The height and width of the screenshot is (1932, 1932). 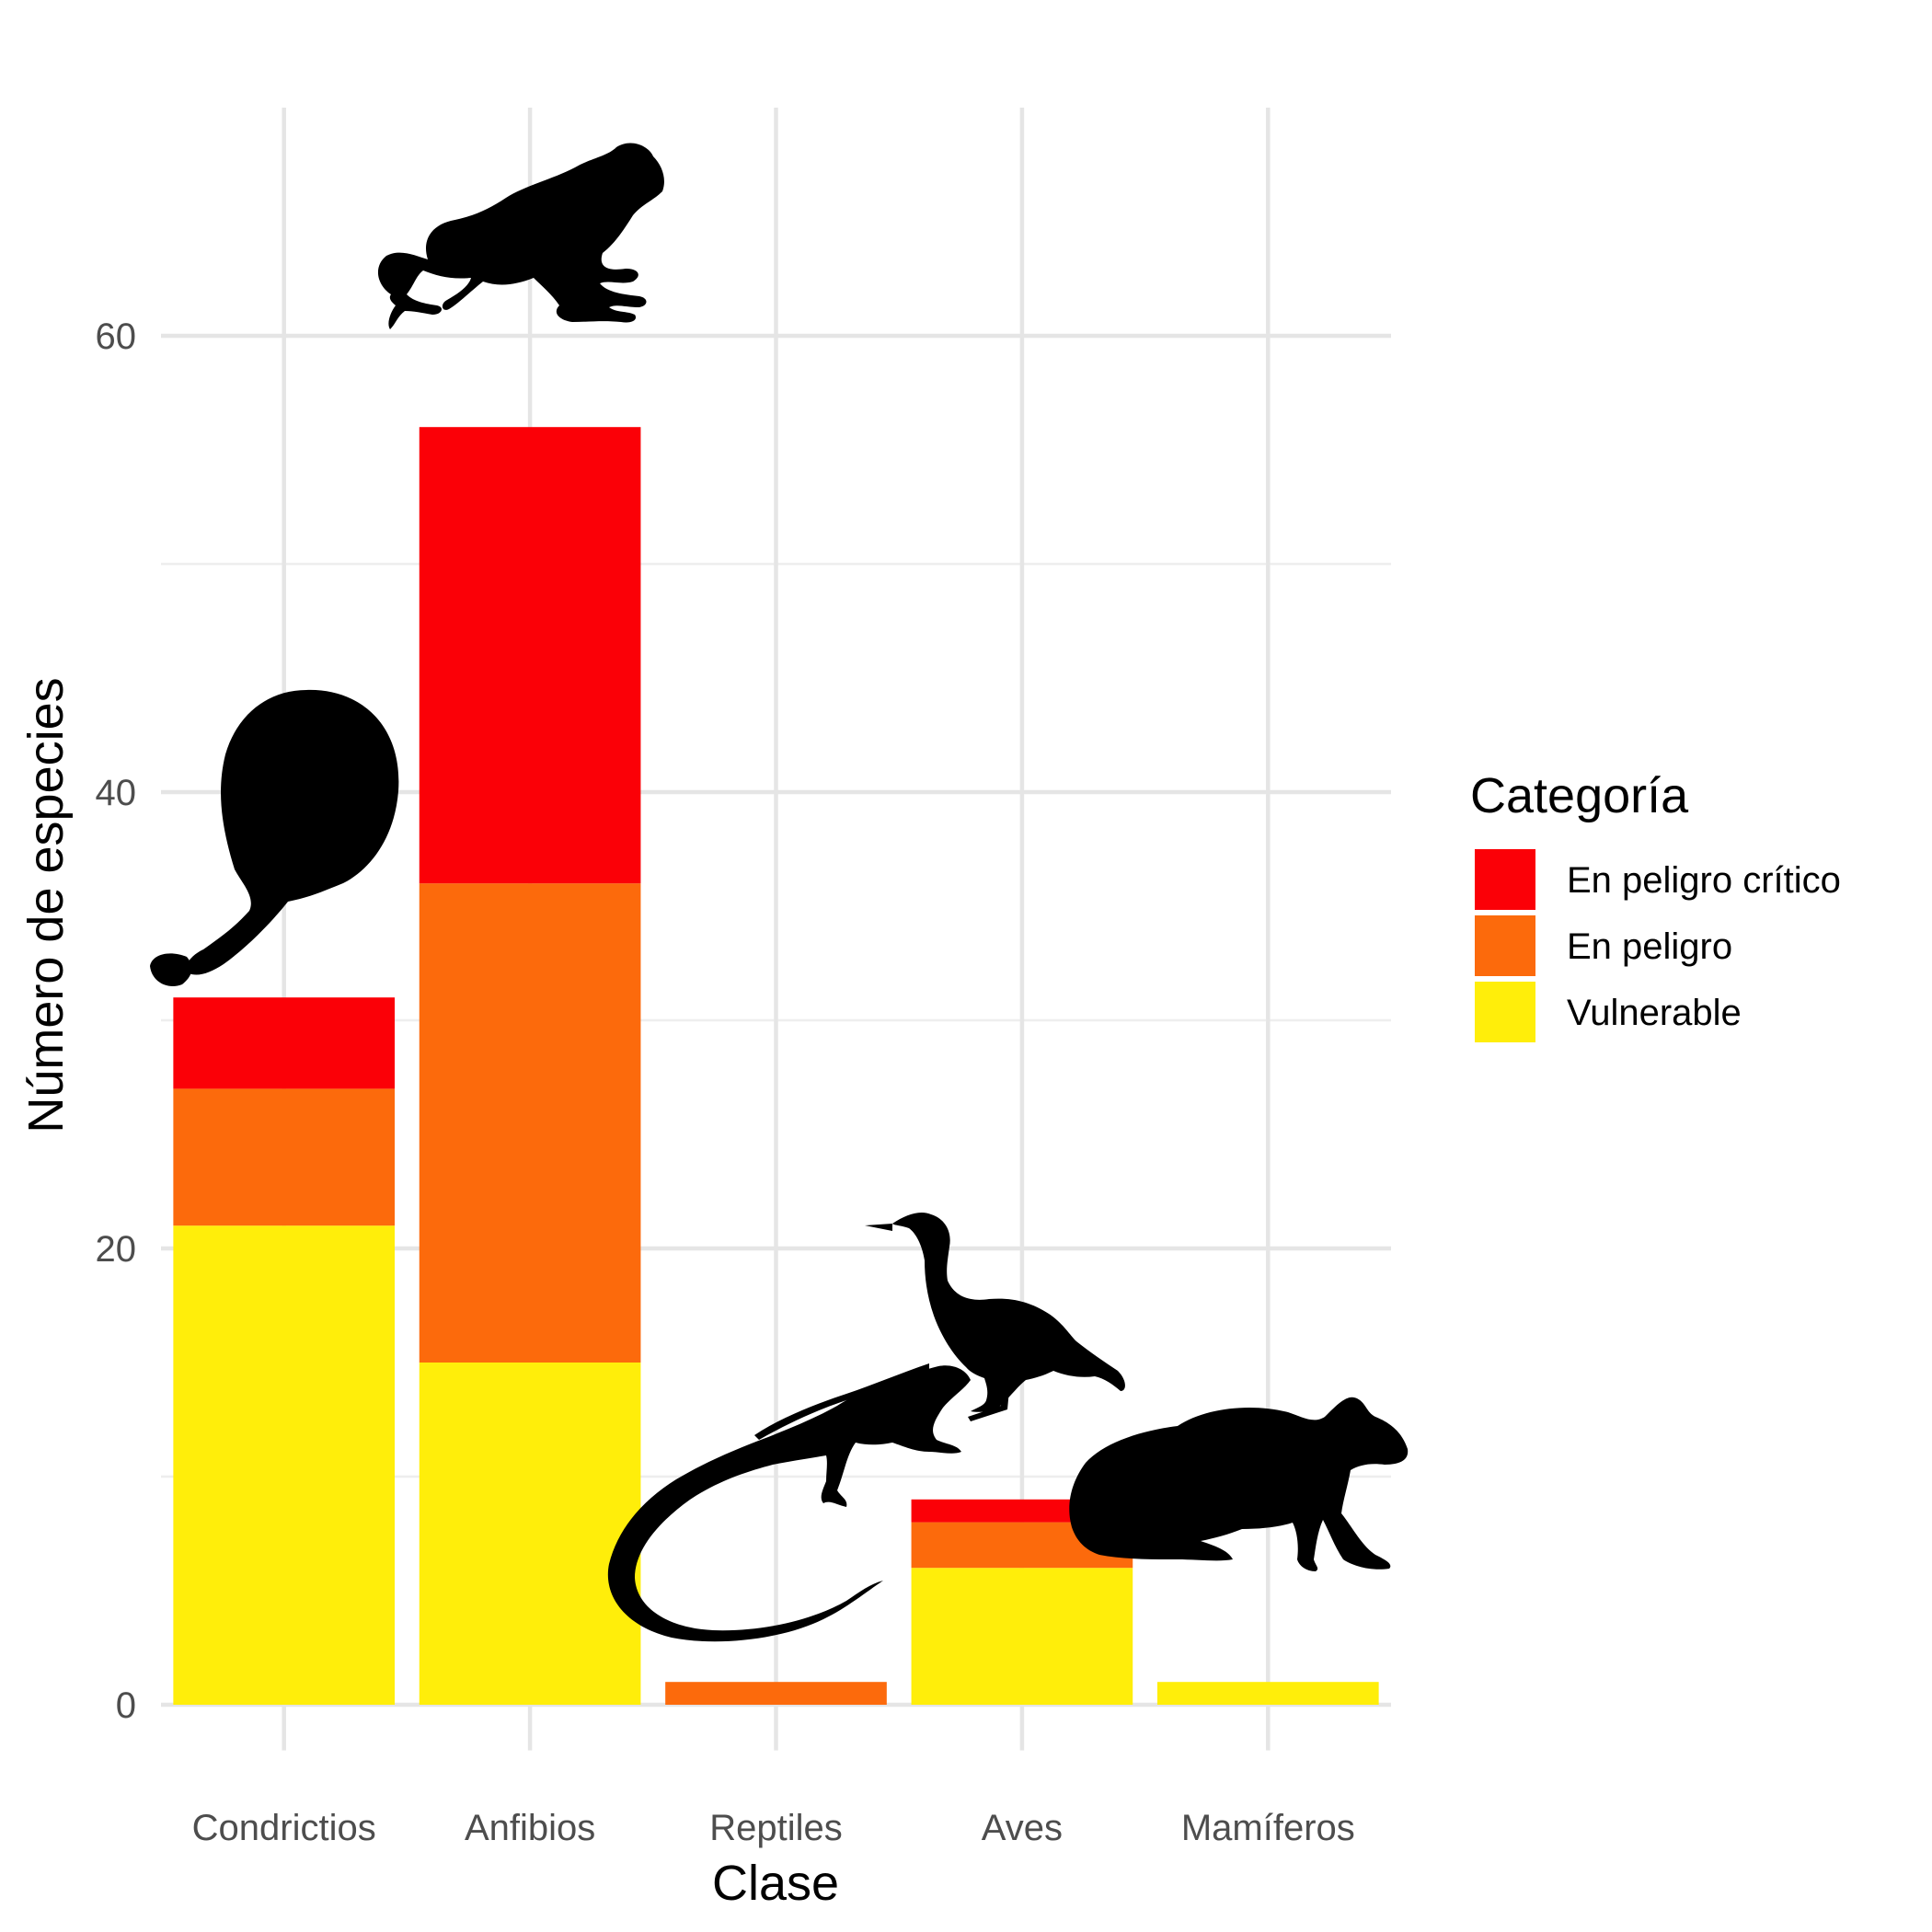 I want to click on skate-silhouette-icon, so click(x=274, y=837).